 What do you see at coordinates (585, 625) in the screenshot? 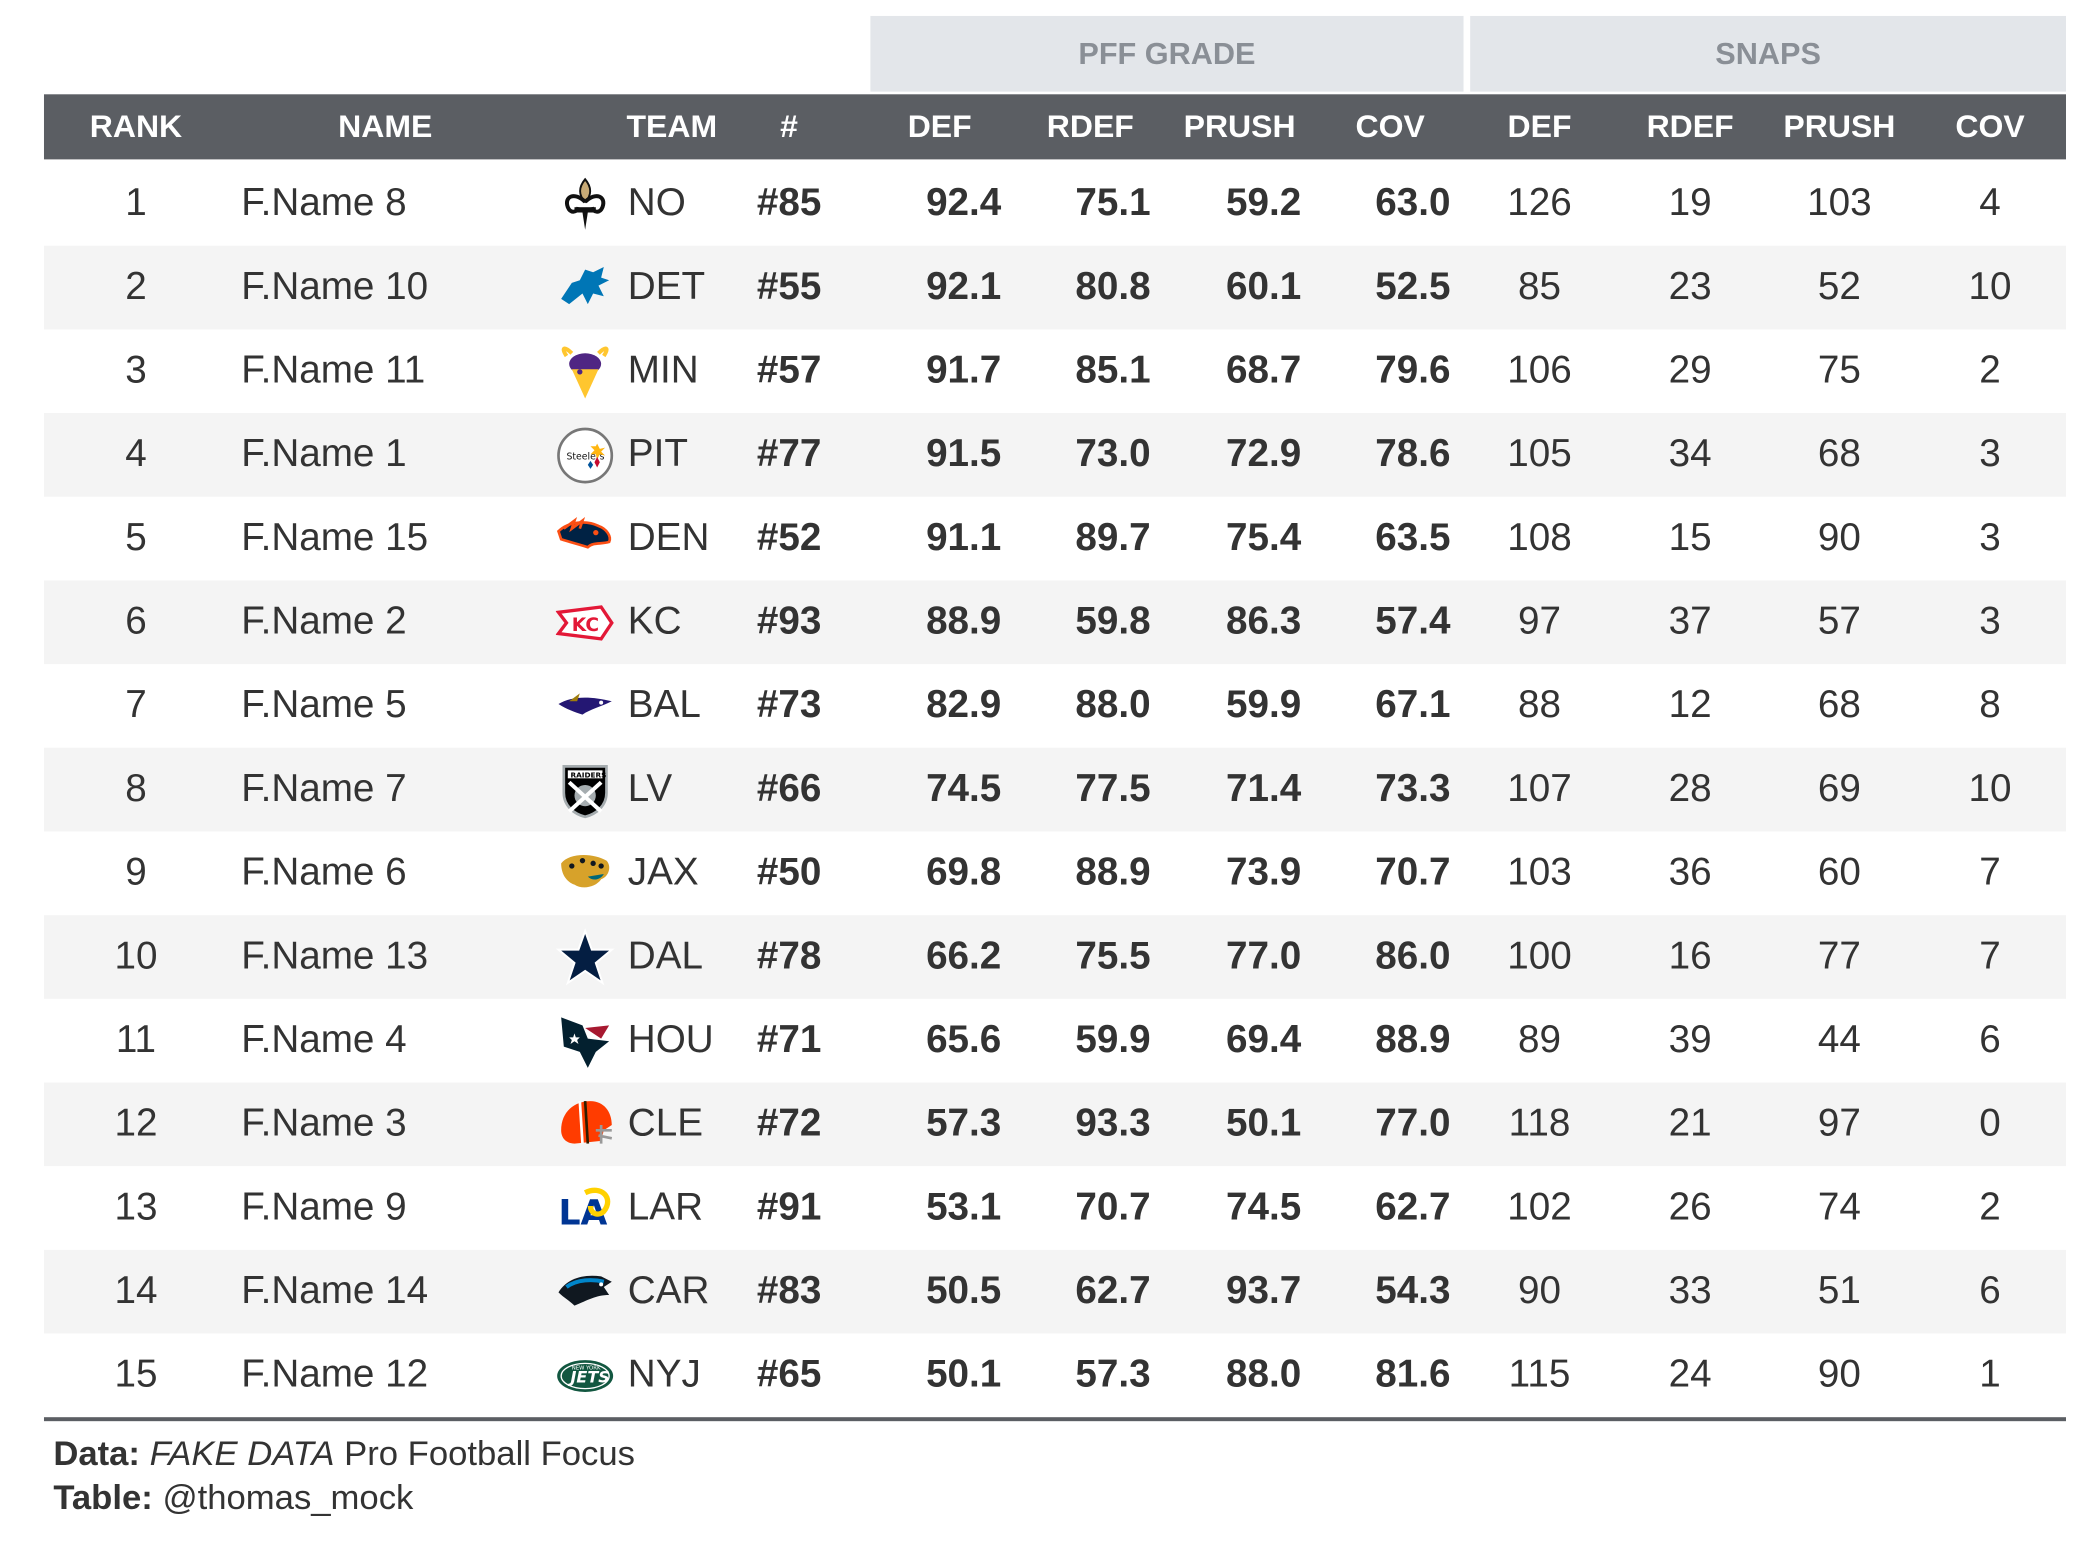
I see `svg-text: KC` at bounding box center [585, 625].